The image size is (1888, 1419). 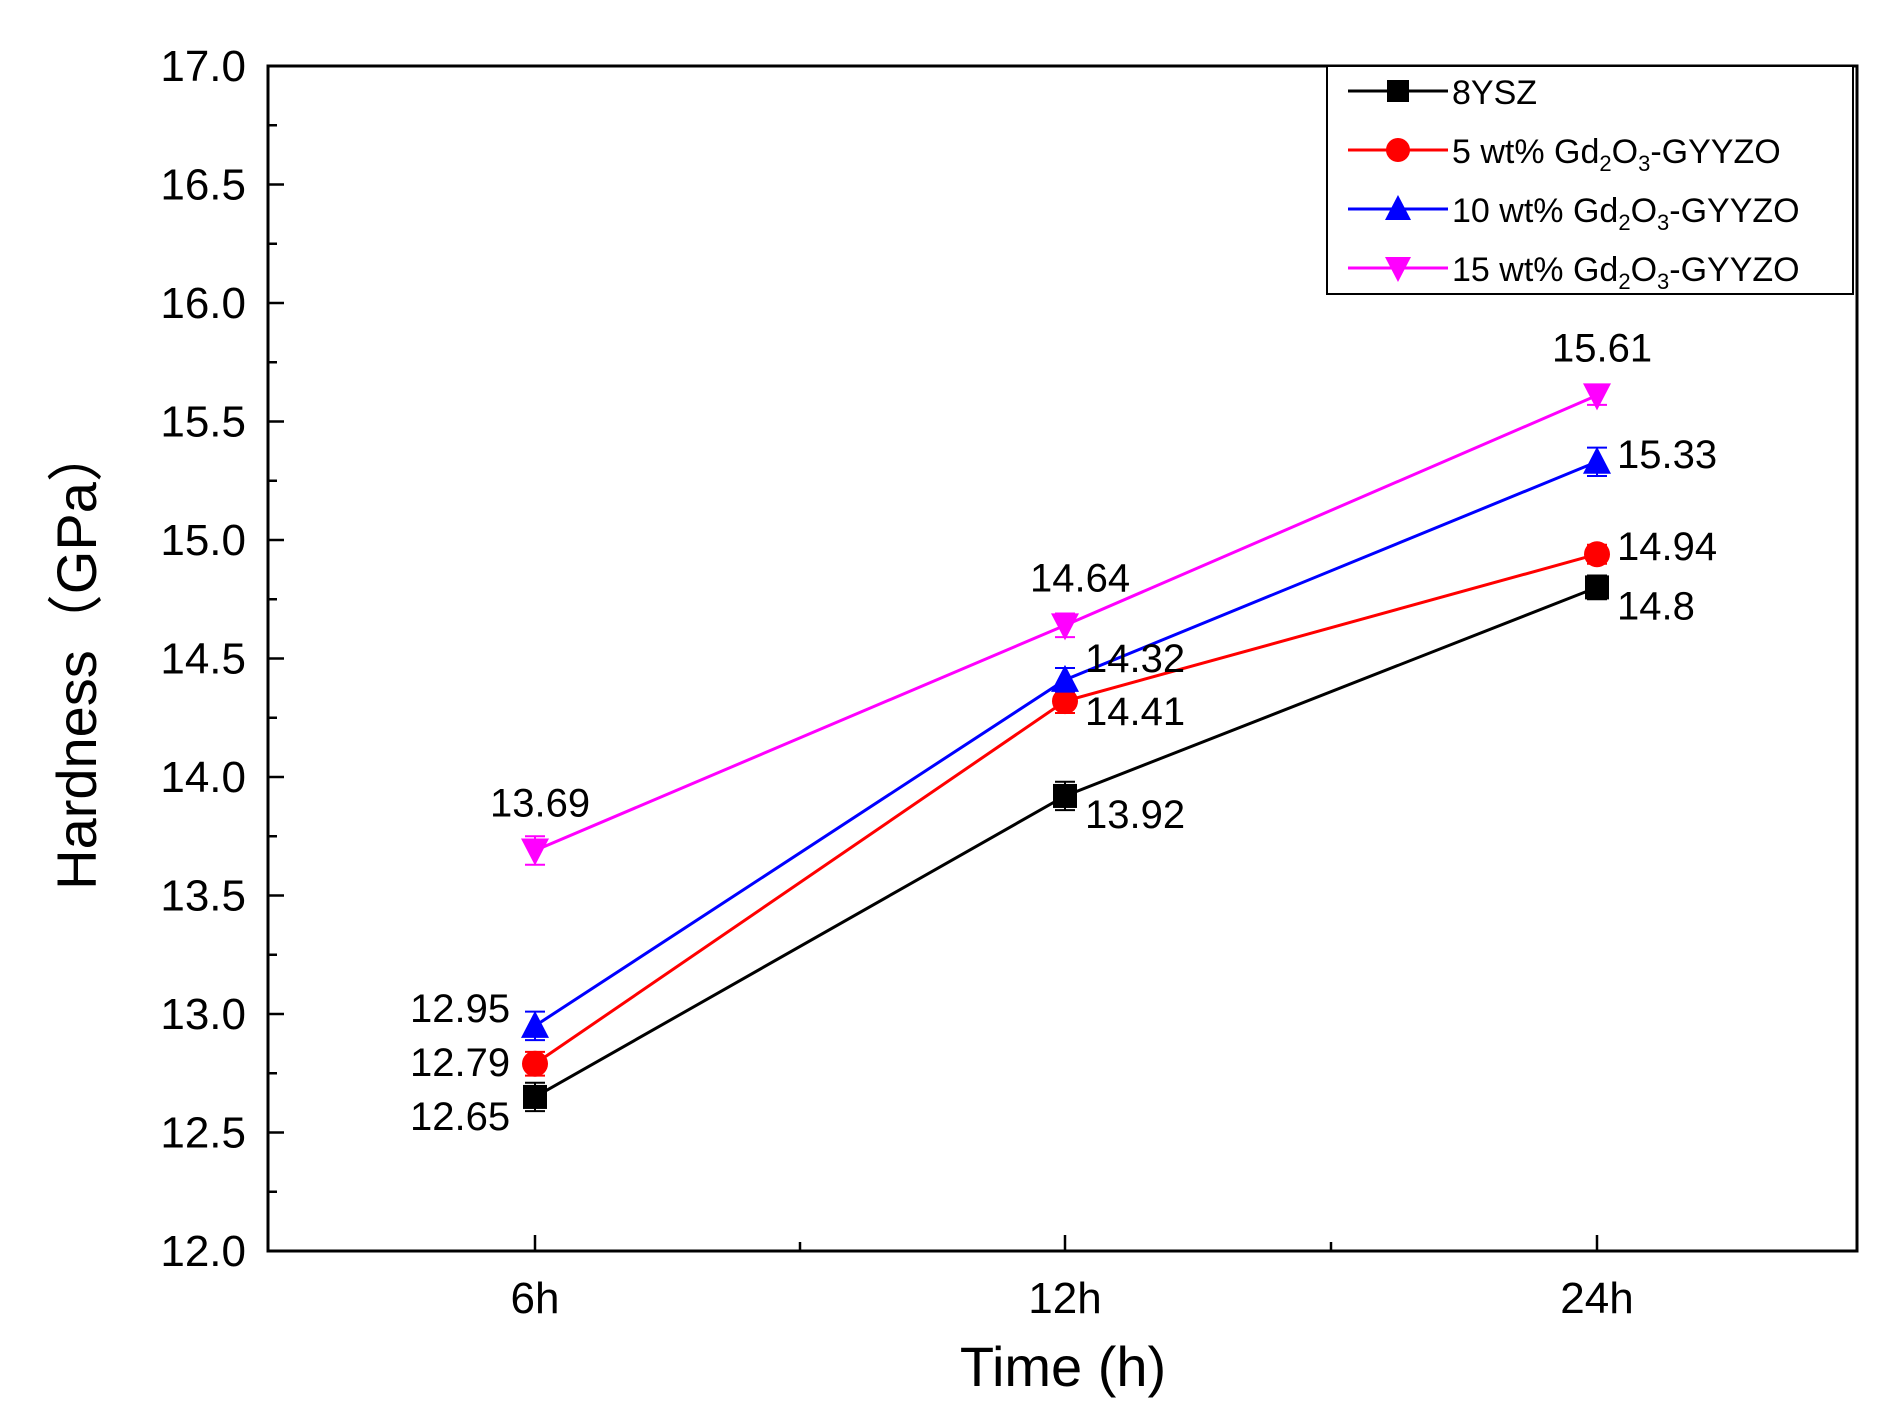 I want to click on x-tick-label: 24h, so click(x=1596, y=1298).